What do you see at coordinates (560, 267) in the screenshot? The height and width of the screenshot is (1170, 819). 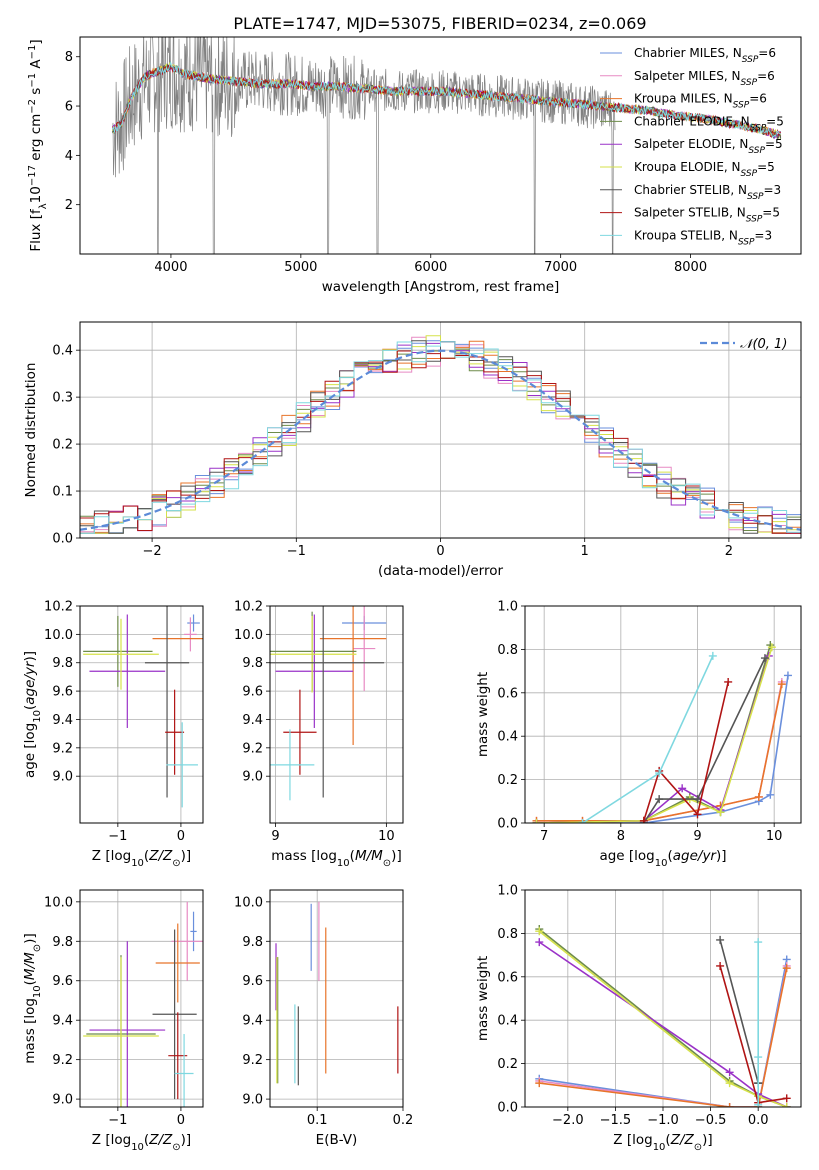 I see `x-tick-label: 7000` at bounding box center [560, 267].